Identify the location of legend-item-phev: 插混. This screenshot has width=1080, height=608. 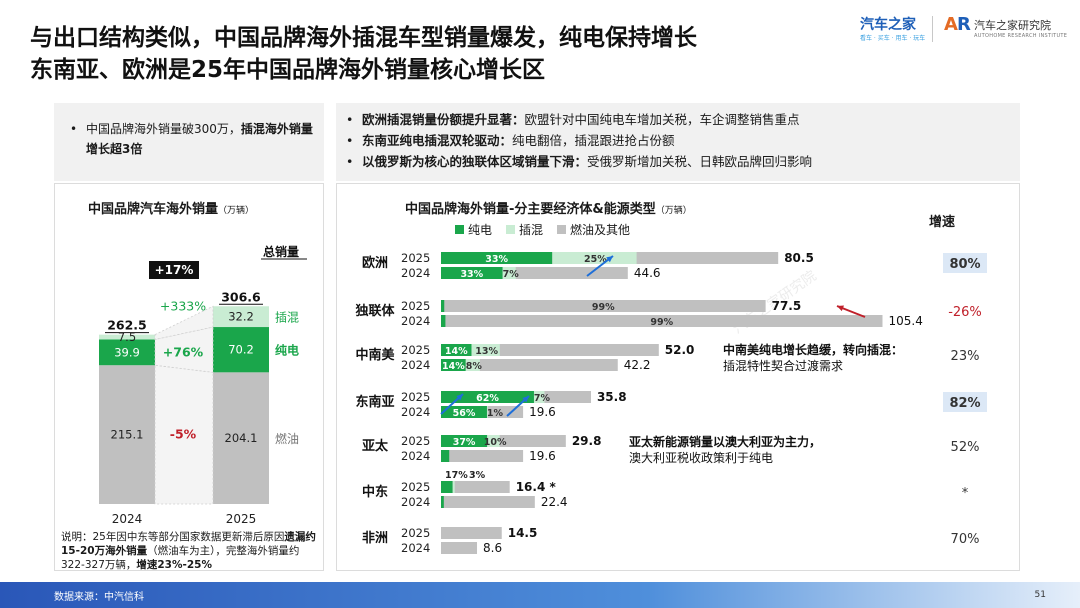
(524, 229).